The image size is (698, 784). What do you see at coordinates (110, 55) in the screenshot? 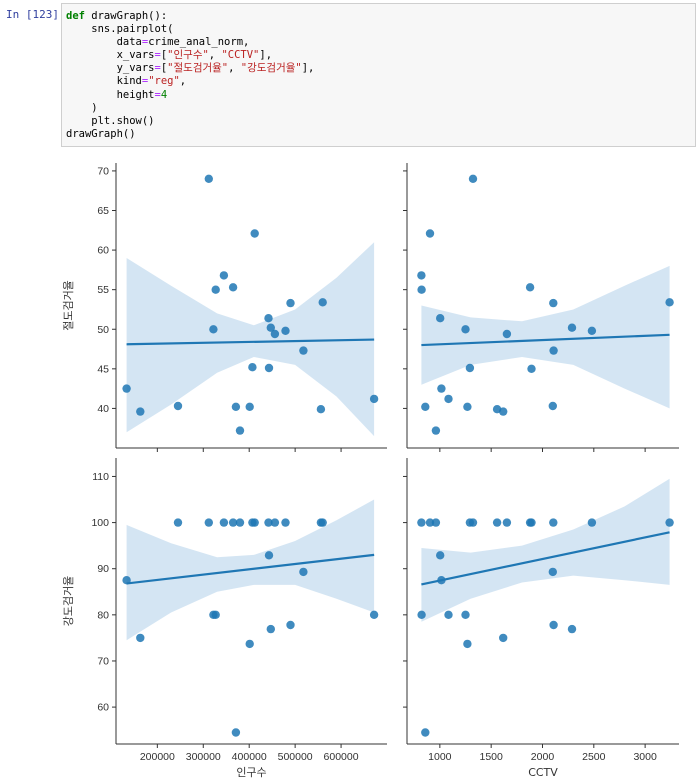
I see `code-token: x_vars` at bounding box center [110, 55].